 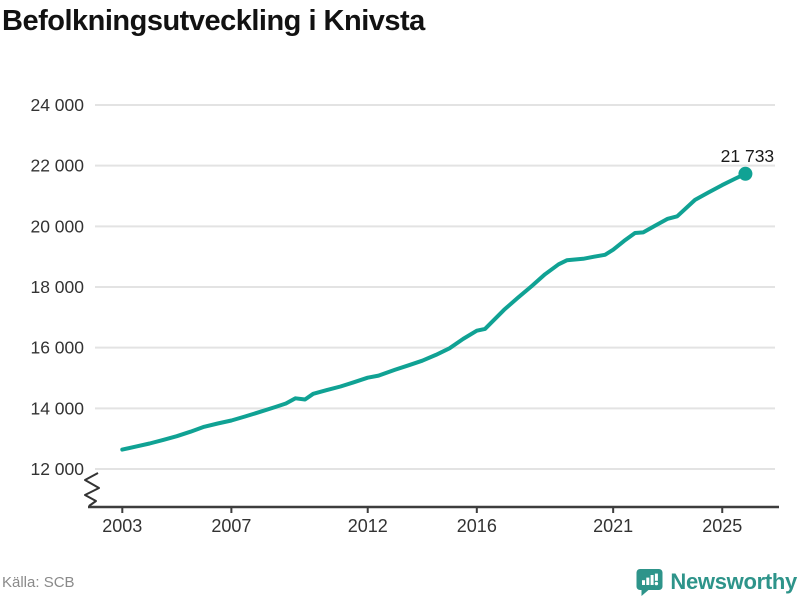 I want to click on y-tick-label: 16 000, so click(x=57, y=348).